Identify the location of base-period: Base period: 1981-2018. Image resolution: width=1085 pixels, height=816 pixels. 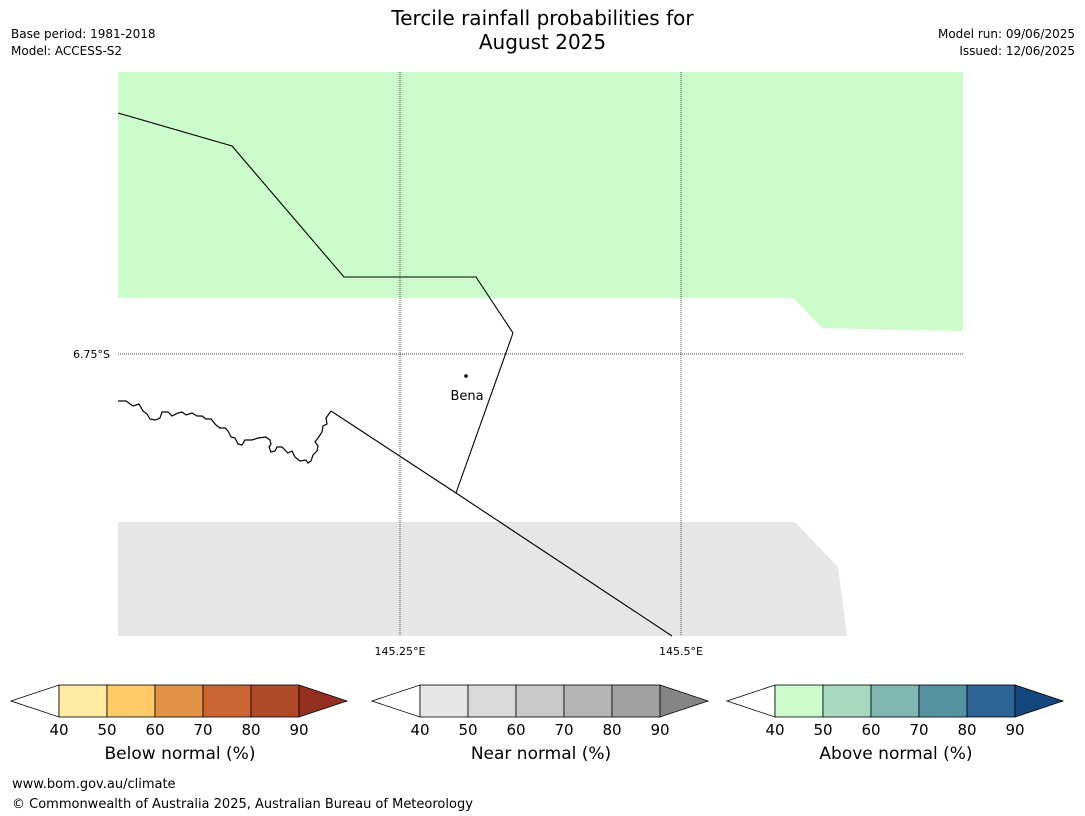
(83, 34).